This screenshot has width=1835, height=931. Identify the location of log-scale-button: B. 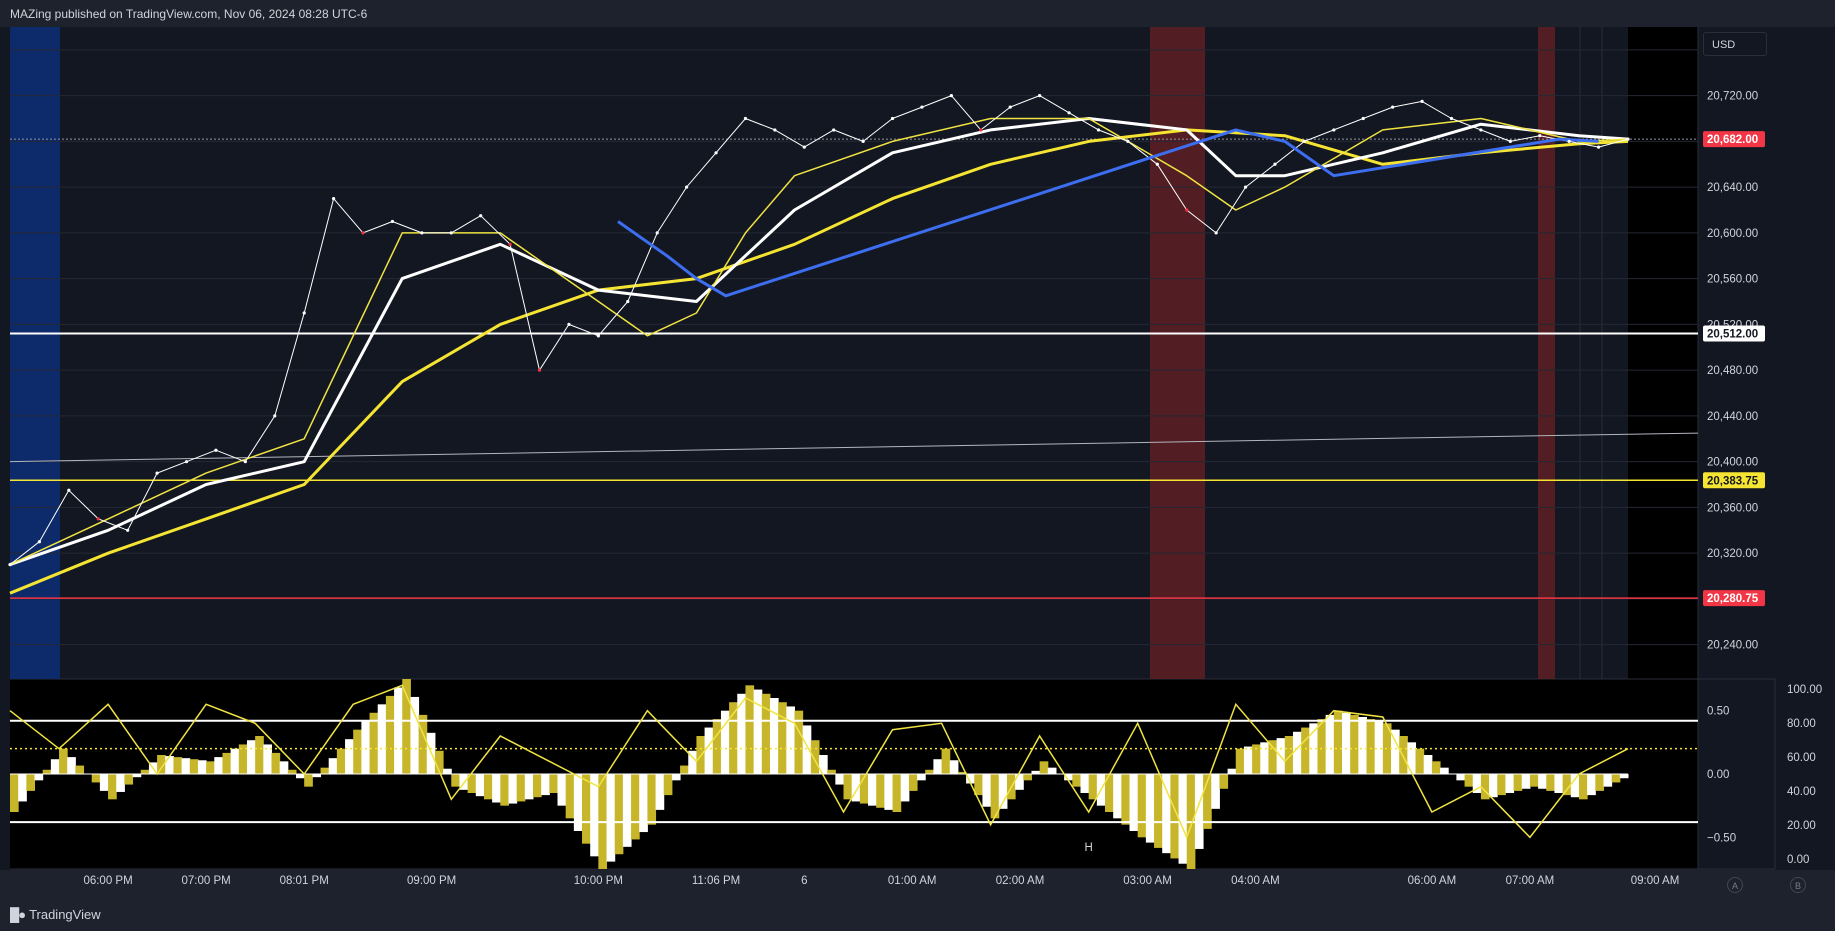
(1798, 885).